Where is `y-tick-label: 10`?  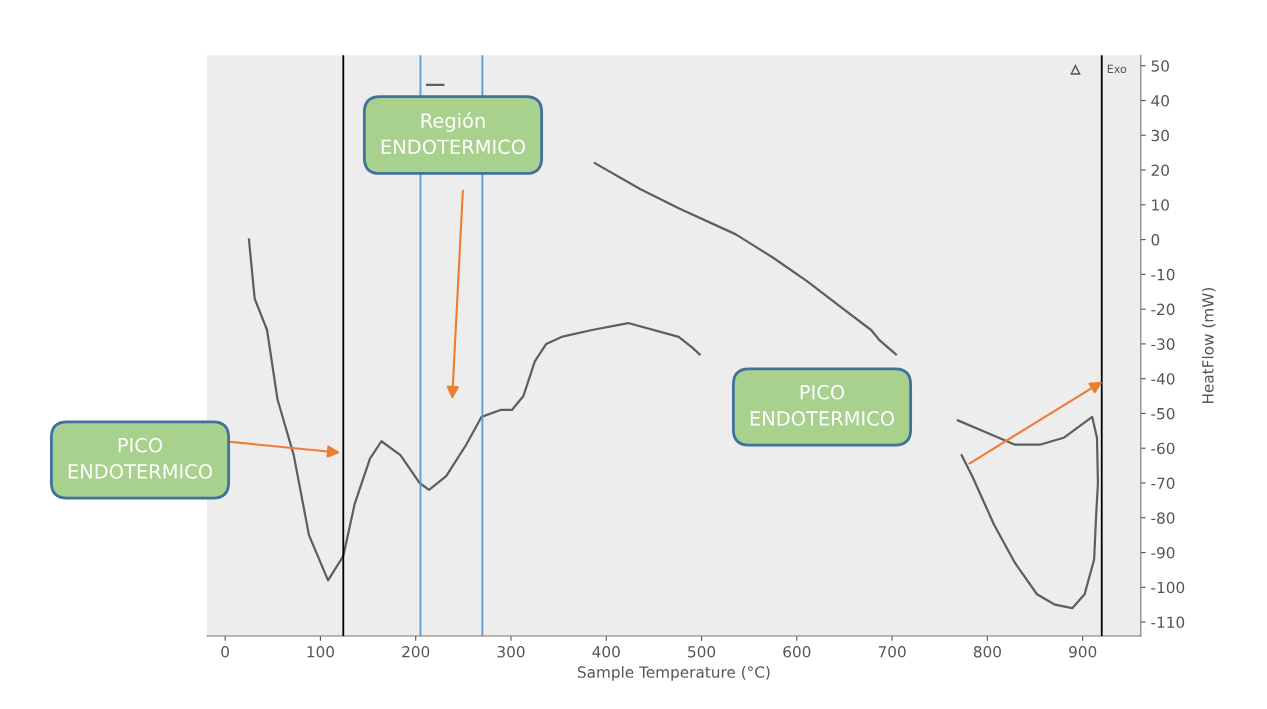 y-tick-label: 10 is located at coordinates (1160, 205).